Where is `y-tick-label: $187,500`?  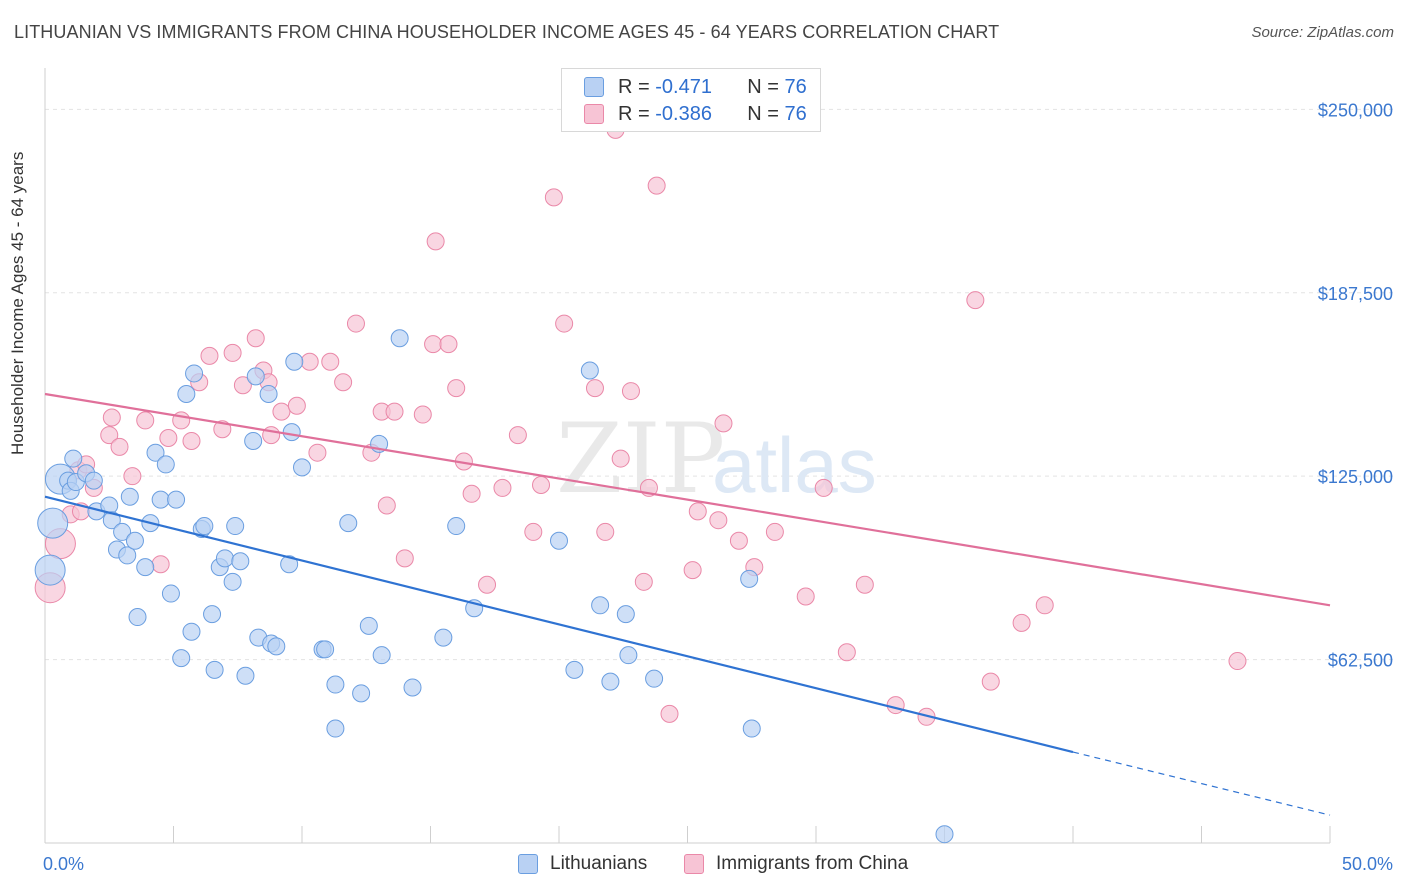
y-tick-label: $187,500 is located at coordinates (1355, 294).